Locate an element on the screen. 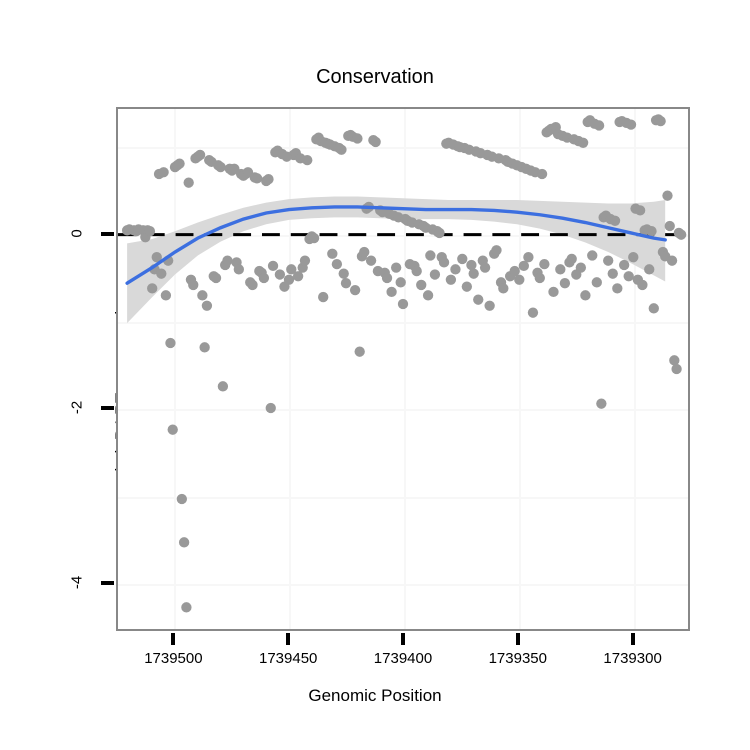  ribbon-area is located at coordinates (396, 260).